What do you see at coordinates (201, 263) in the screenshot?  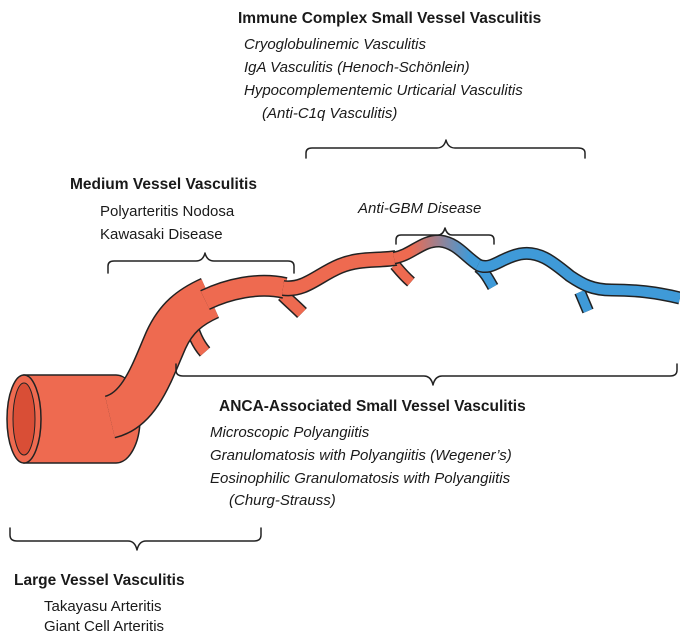 I see `bracket-medium-vessel` at bounding box center [201, 263].